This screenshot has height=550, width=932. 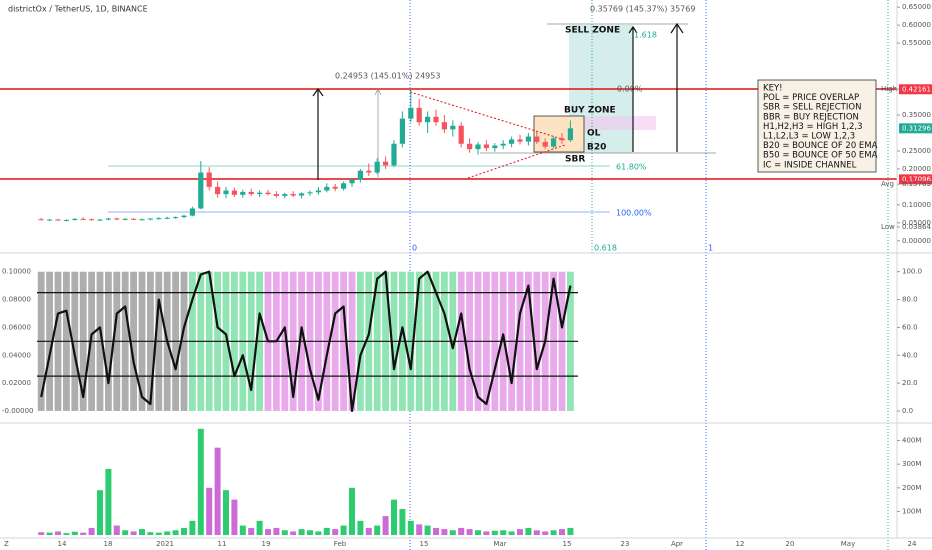 What do you see at coordinates (592, 31) in the screenshot?
I see `sell-zone-label: SELL ZONE` at bounding box center [592, 31].